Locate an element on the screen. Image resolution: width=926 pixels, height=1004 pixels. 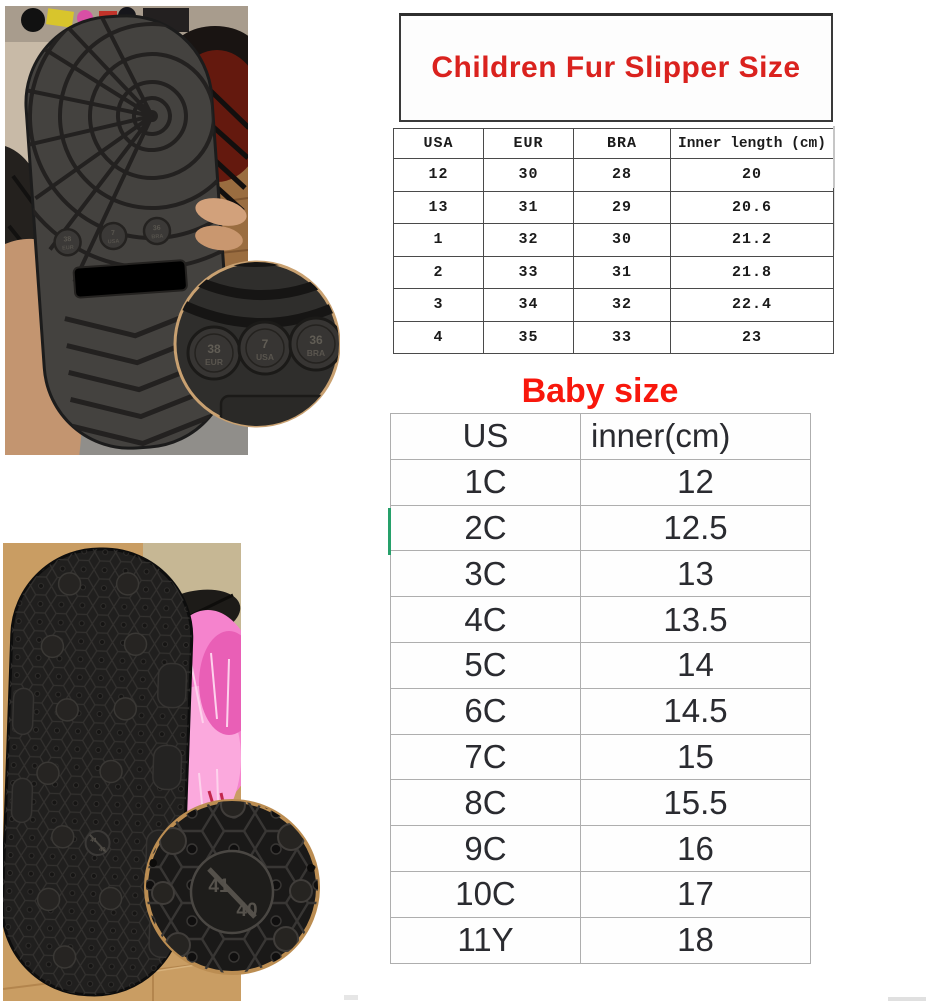
table-row: 4C 13.5 is located at coordinates (600, 619).